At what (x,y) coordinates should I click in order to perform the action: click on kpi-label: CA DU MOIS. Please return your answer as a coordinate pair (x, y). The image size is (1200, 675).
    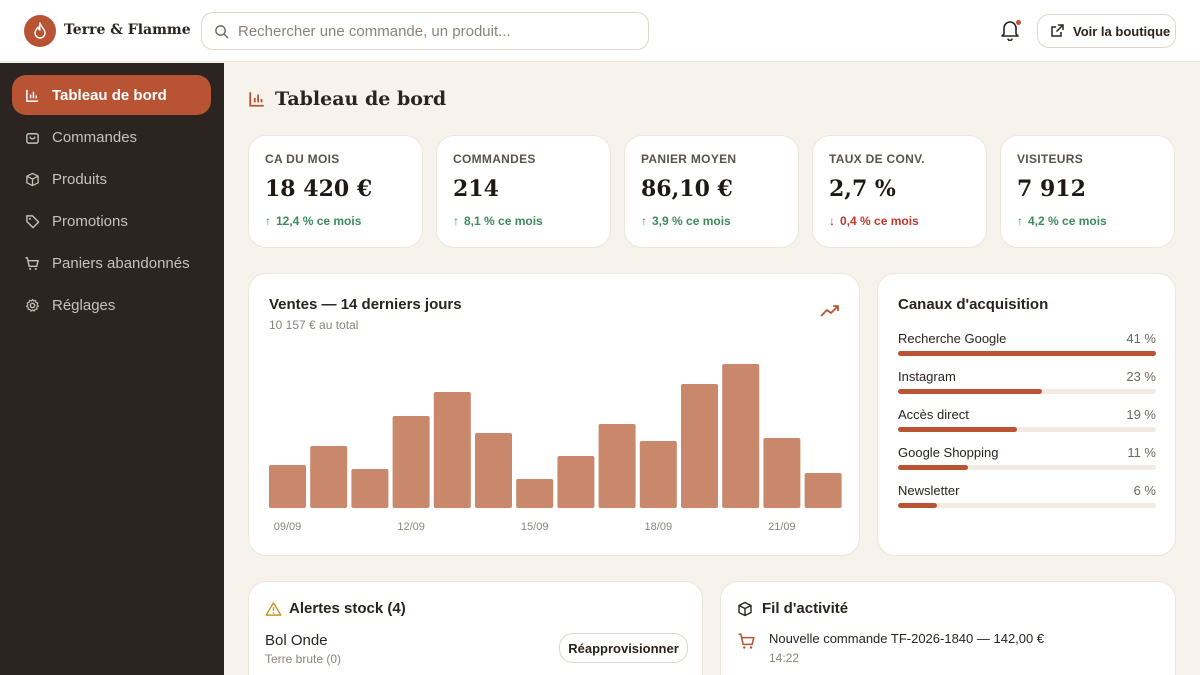
    Looking at the image, I should click on (302, 159).